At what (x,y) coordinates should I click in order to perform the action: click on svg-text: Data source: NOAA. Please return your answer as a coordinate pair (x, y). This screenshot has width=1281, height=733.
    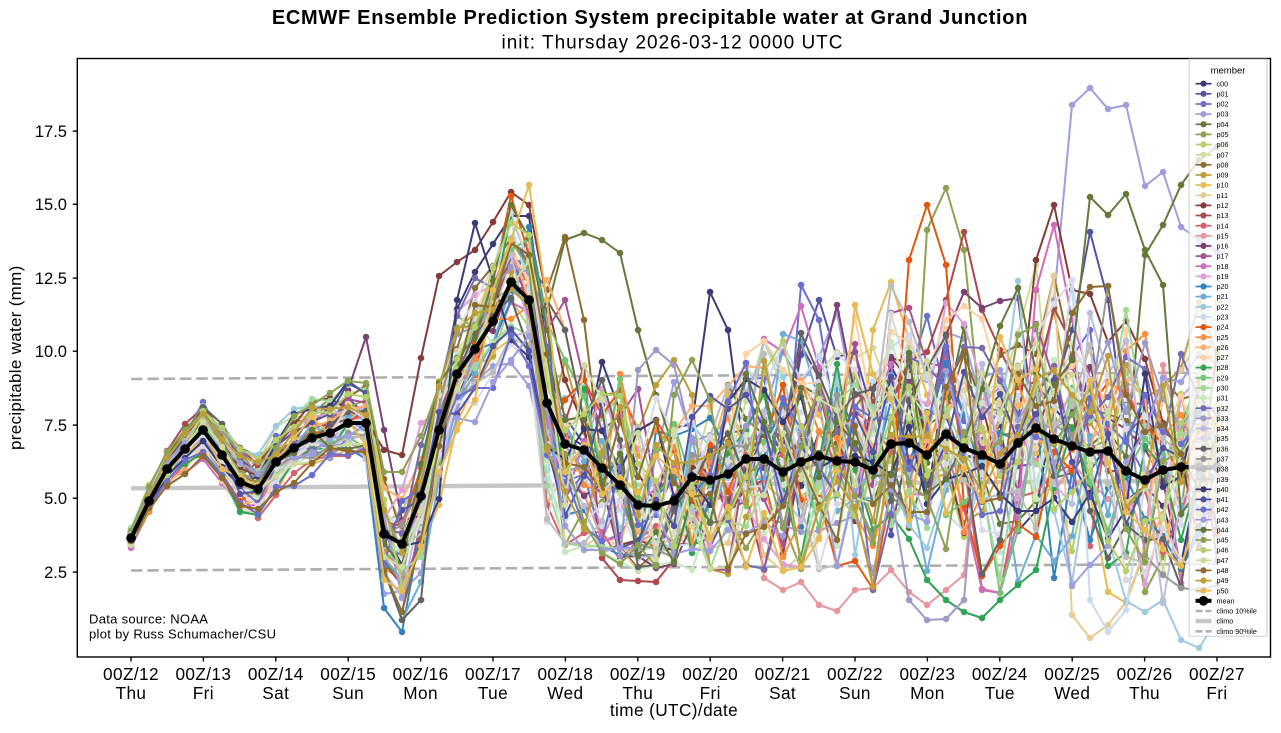
    Looking at the image, I should click on (148, 618).